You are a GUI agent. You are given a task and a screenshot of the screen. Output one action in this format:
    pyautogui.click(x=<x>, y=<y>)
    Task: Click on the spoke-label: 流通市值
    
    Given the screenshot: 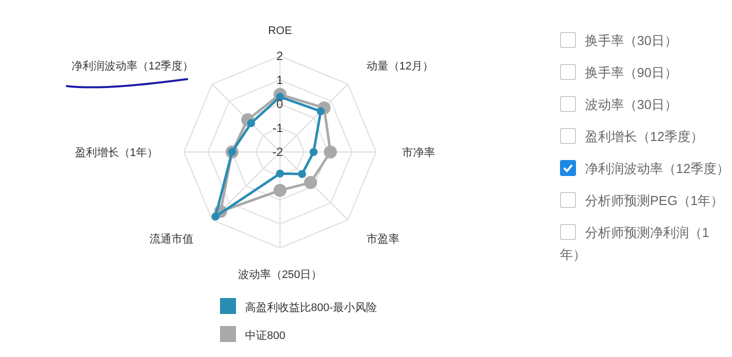 What is the action you would take?
    pyautogui.click(x=172, y=239)
    